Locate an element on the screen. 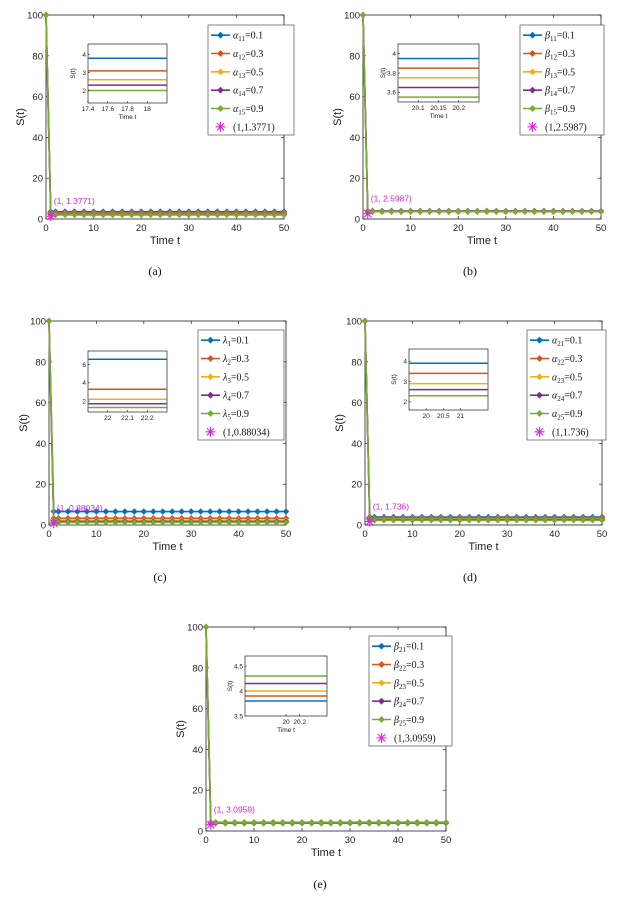 The height and width of the screenshot is (905, 618). legend-entry: α21=0.1 is located at coordinates (567, 342).